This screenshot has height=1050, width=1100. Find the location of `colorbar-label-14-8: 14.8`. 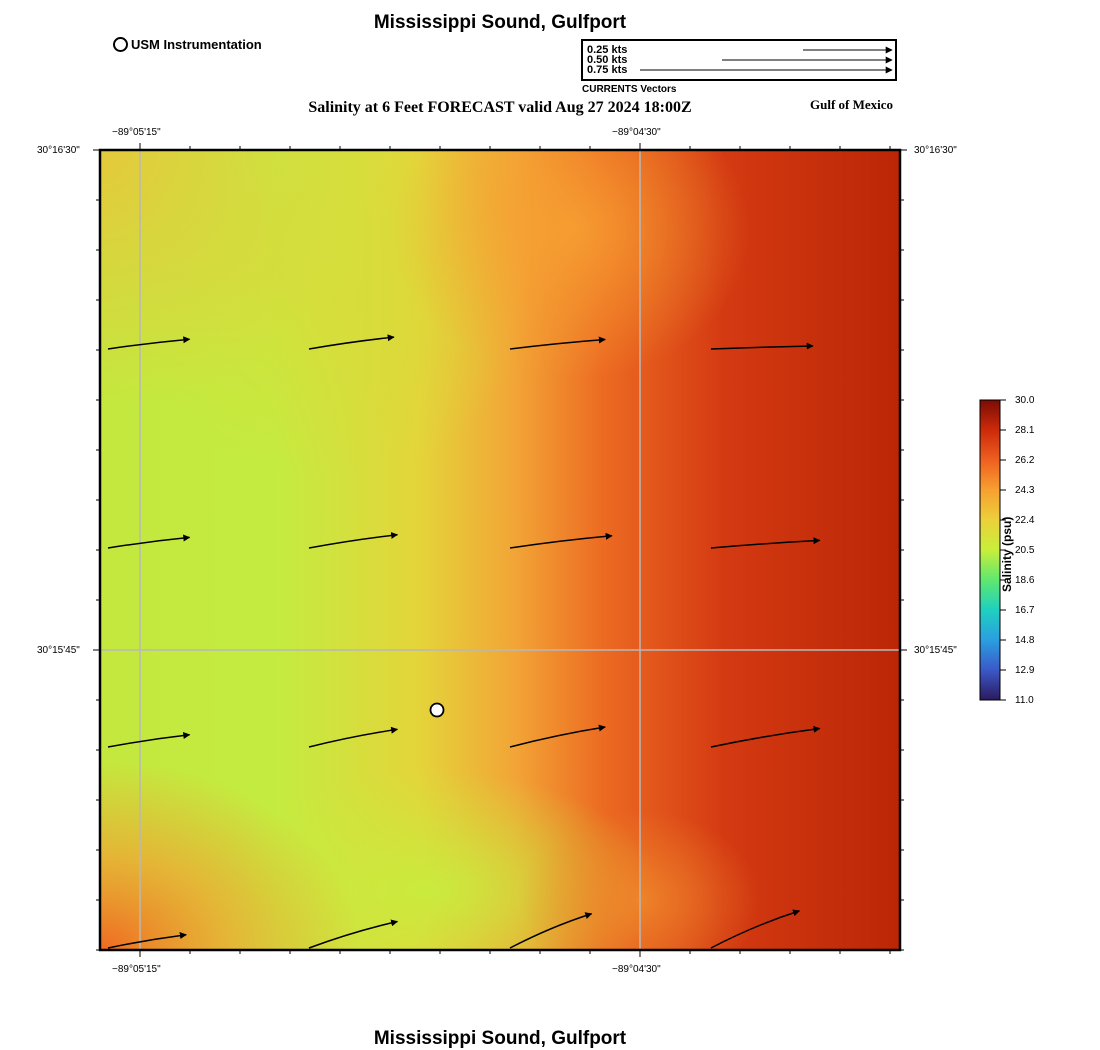

colorbar-label-14-8: 14.8 is located at coordinates (1025, 640).